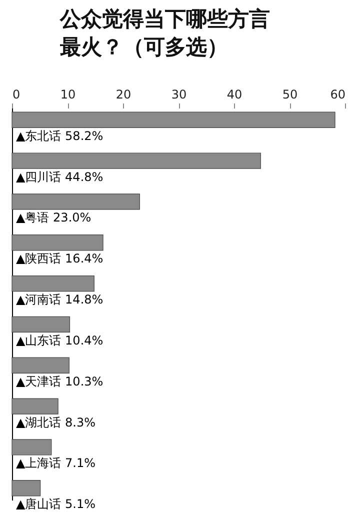 This screenshot has width=350, height=518. What do you see at coordinates (338, 95) in the screenshot?
I see `x-tick-label: 60` at bounding box center [338, 95].